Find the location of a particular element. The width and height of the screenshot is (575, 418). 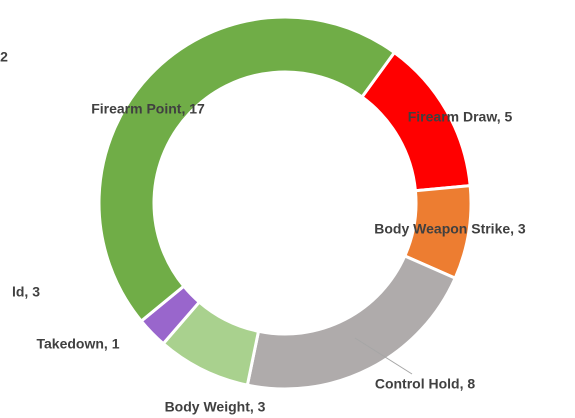

data-label: Firearm Point, 17 is located at coordinates (148, 109).